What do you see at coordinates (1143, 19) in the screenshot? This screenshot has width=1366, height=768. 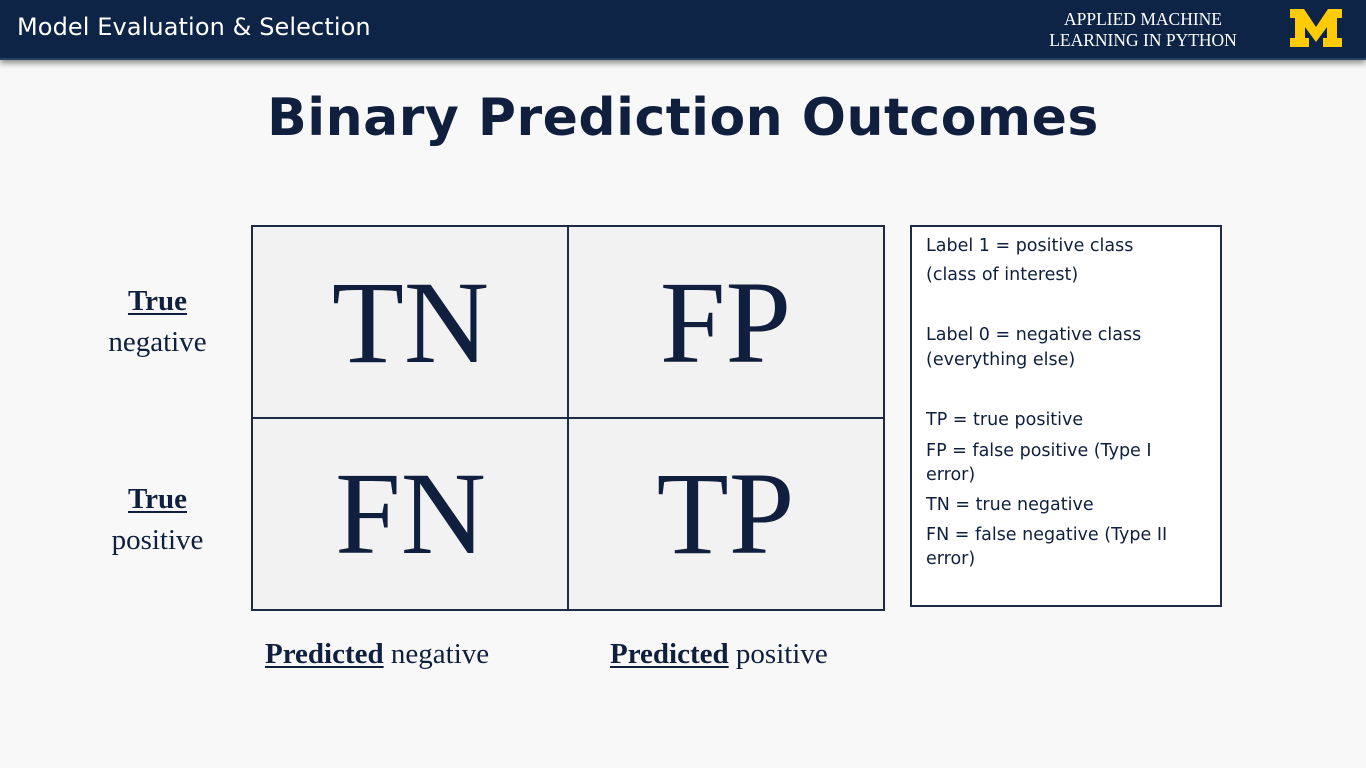 I see `course-name-line-1: APPLIED MACHINE` at bounding box center [1143, 19].